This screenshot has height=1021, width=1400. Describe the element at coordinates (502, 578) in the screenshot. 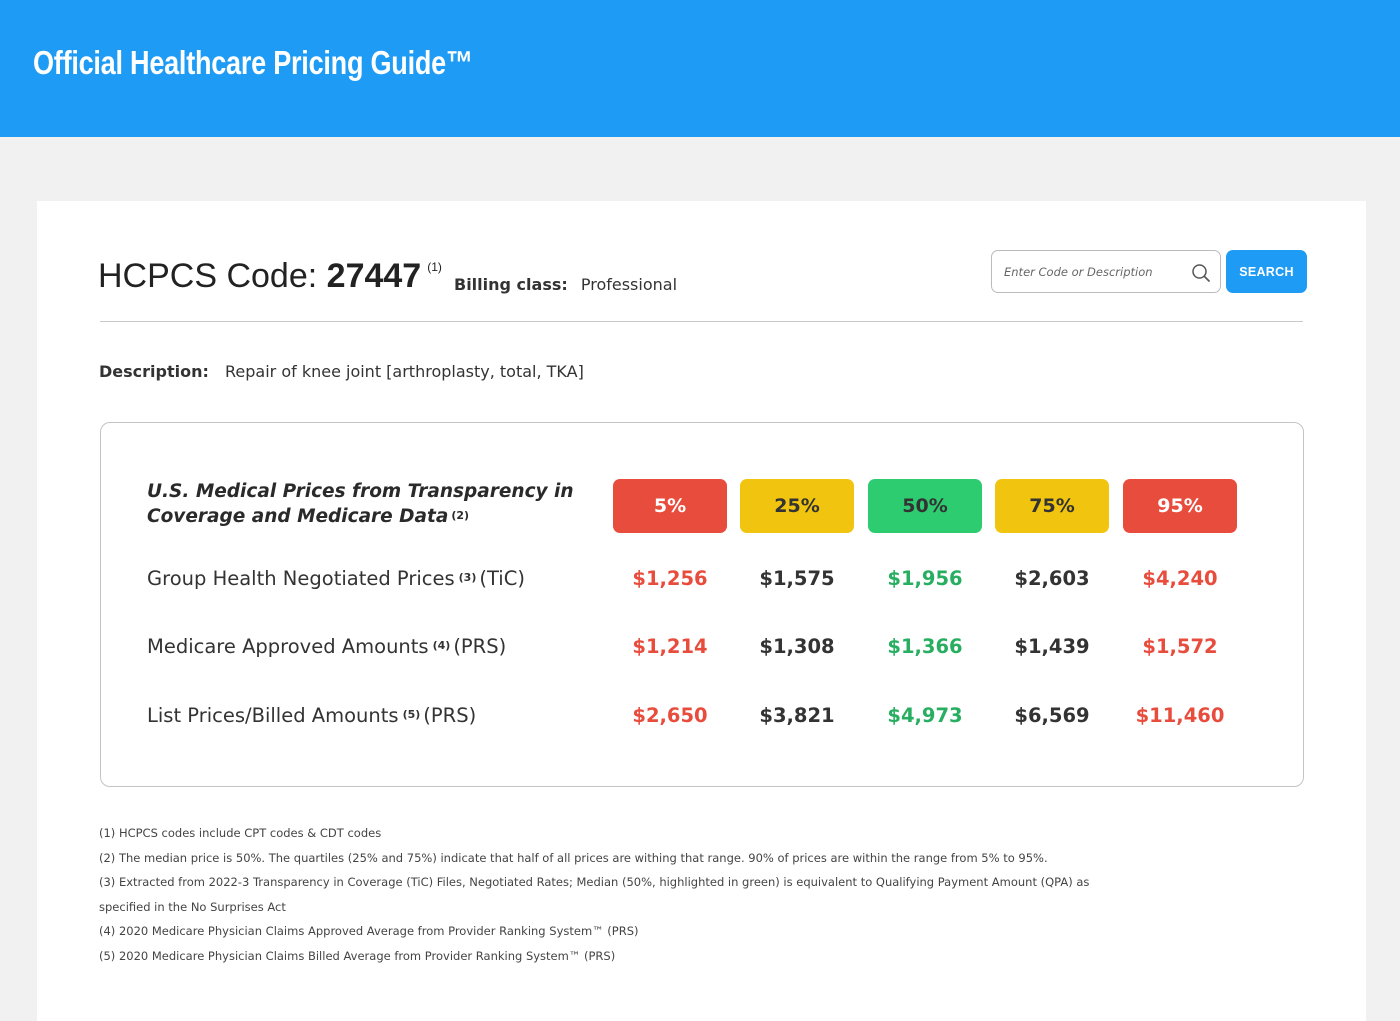

I see `price-row-source: (TiC)` at that location.